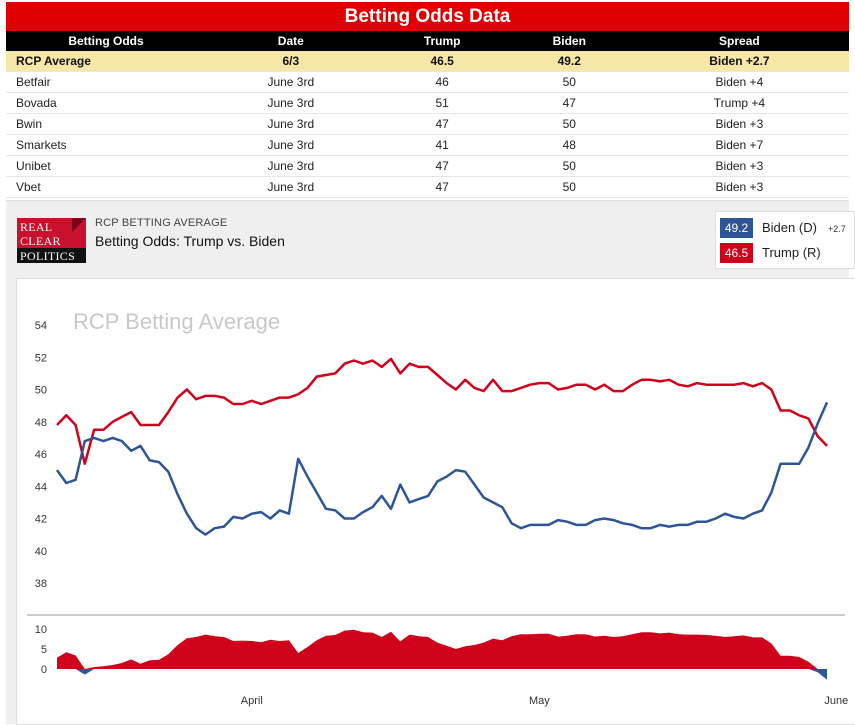 Image resolution: width=855 pixels, height=725 pixels. Describe the element at coordinates (161, 223) in the screenshot. I see `chart-subtitle: RCP BETTING AVERAGE` at that location.